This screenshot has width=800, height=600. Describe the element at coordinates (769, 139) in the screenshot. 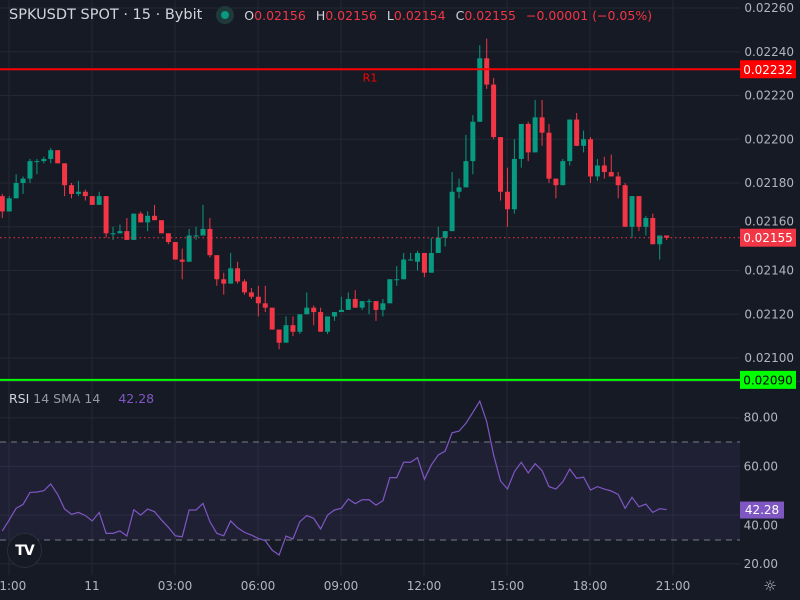

I see `price-axis-label: 0.02200` at that location.